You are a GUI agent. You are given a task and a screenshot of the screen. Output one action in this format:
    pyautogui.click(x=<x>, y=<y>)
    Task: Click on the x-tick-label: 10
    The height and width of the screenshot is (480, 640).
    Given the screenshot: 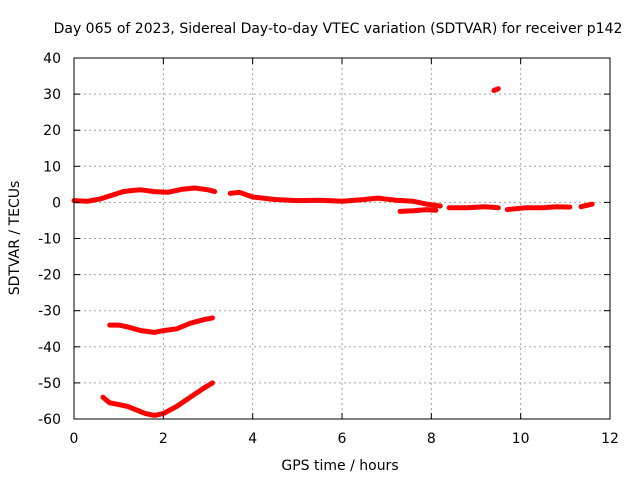 What is the action you would take?
    pyautogui.click(x=521, y=439)
    